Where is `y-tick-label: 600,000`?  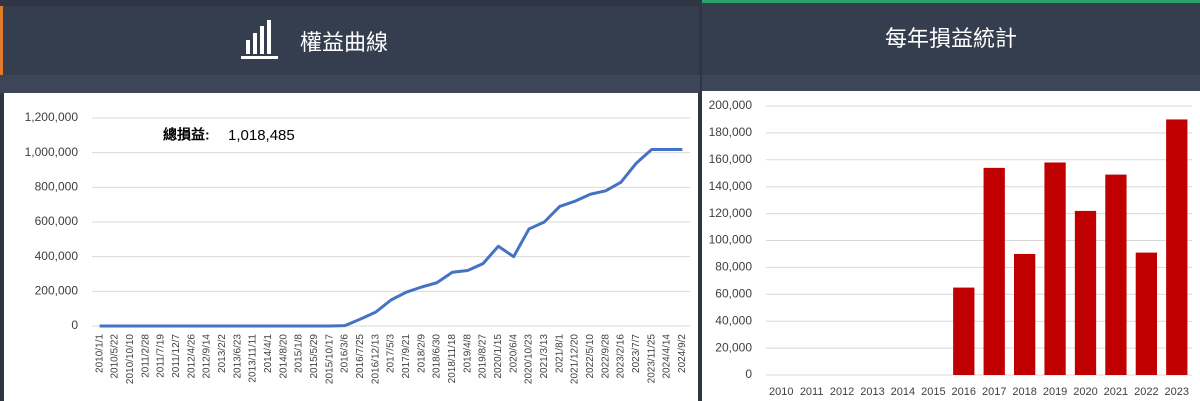 y-tick-label: 600,000 is located at coordinates (57, 221).